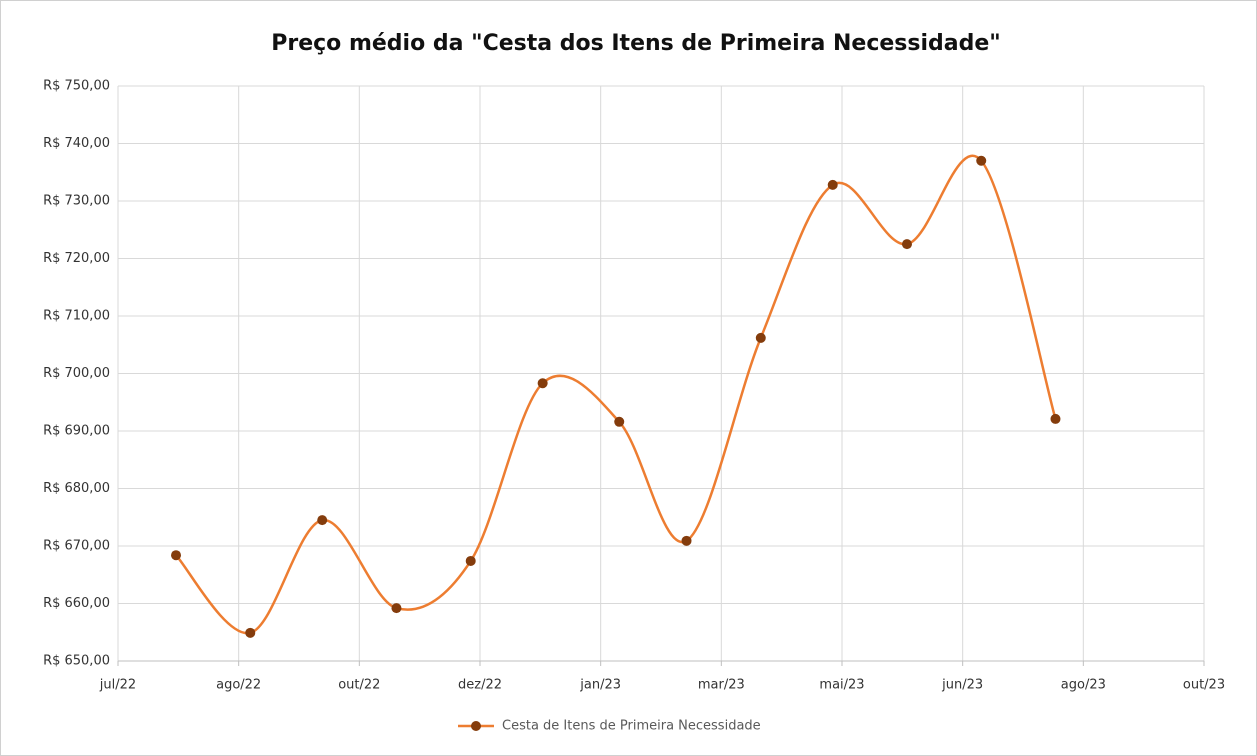  What do you see at coordinates (359, 685) in the screenshot?
I see `x-tick-label: out/22` at bounding box center [359, 685].